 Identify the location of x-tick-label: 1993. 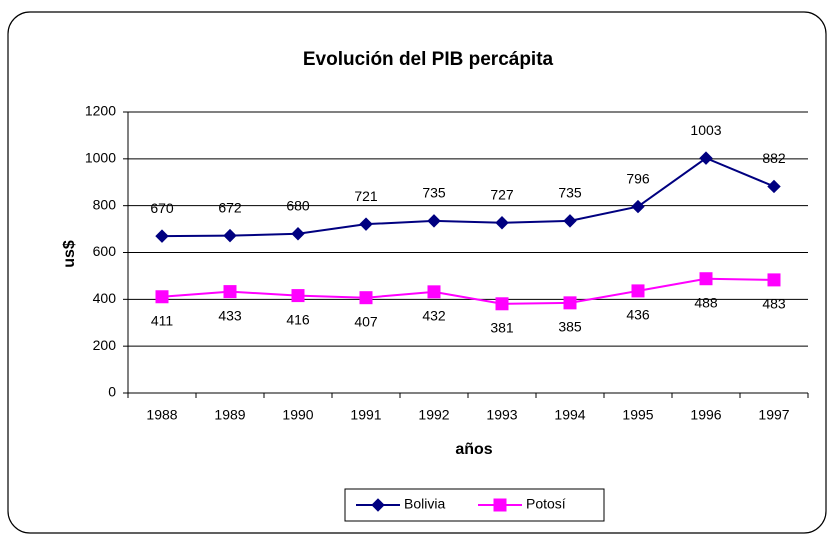
(501, 415).